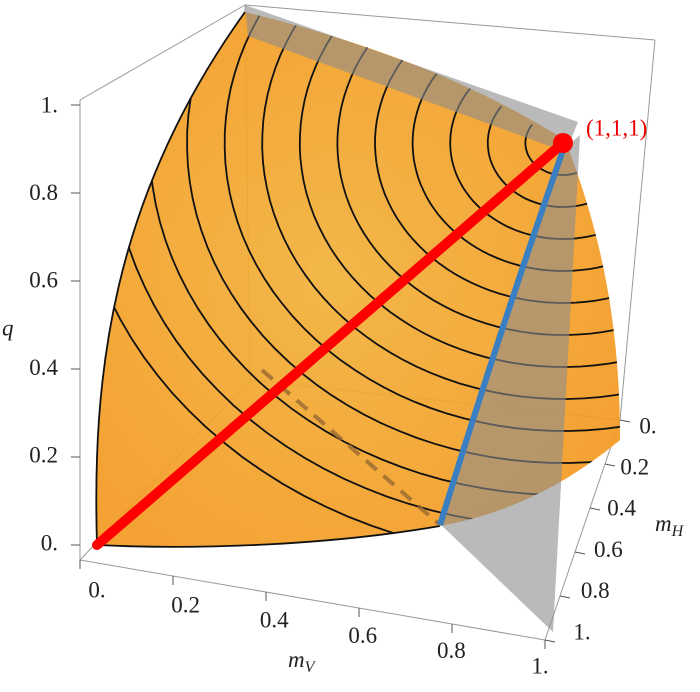  I want to click on x-tick-label: 0.2, so click(185, 604).